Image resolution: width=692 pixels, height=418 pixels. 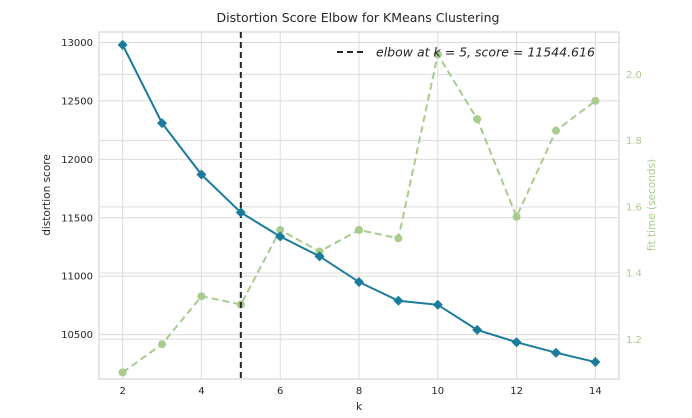 What do you see at coordinates (634, 340) in the screenshot?
I see `y2-tick-label: 1.2` at bounding box center [634, 340].